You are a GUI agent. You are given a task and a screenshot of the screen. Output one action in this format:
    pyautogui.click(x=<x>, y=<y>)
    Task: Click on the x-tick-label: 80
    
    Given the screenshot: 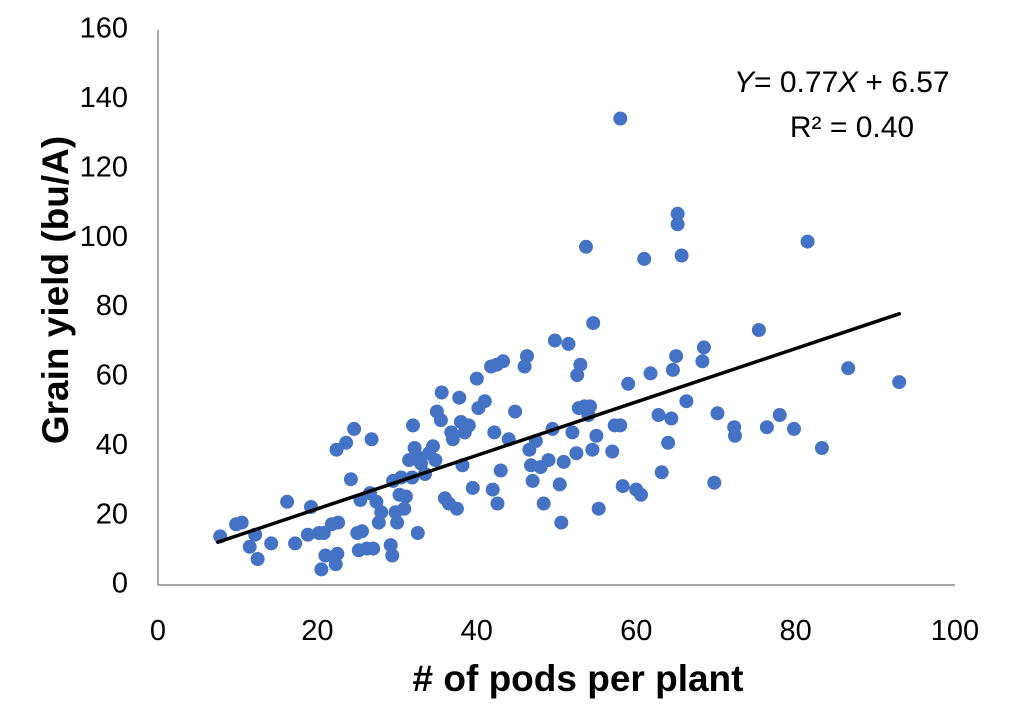 What is the action you would take?
    pyautogui.click(x=795, y=631)
    